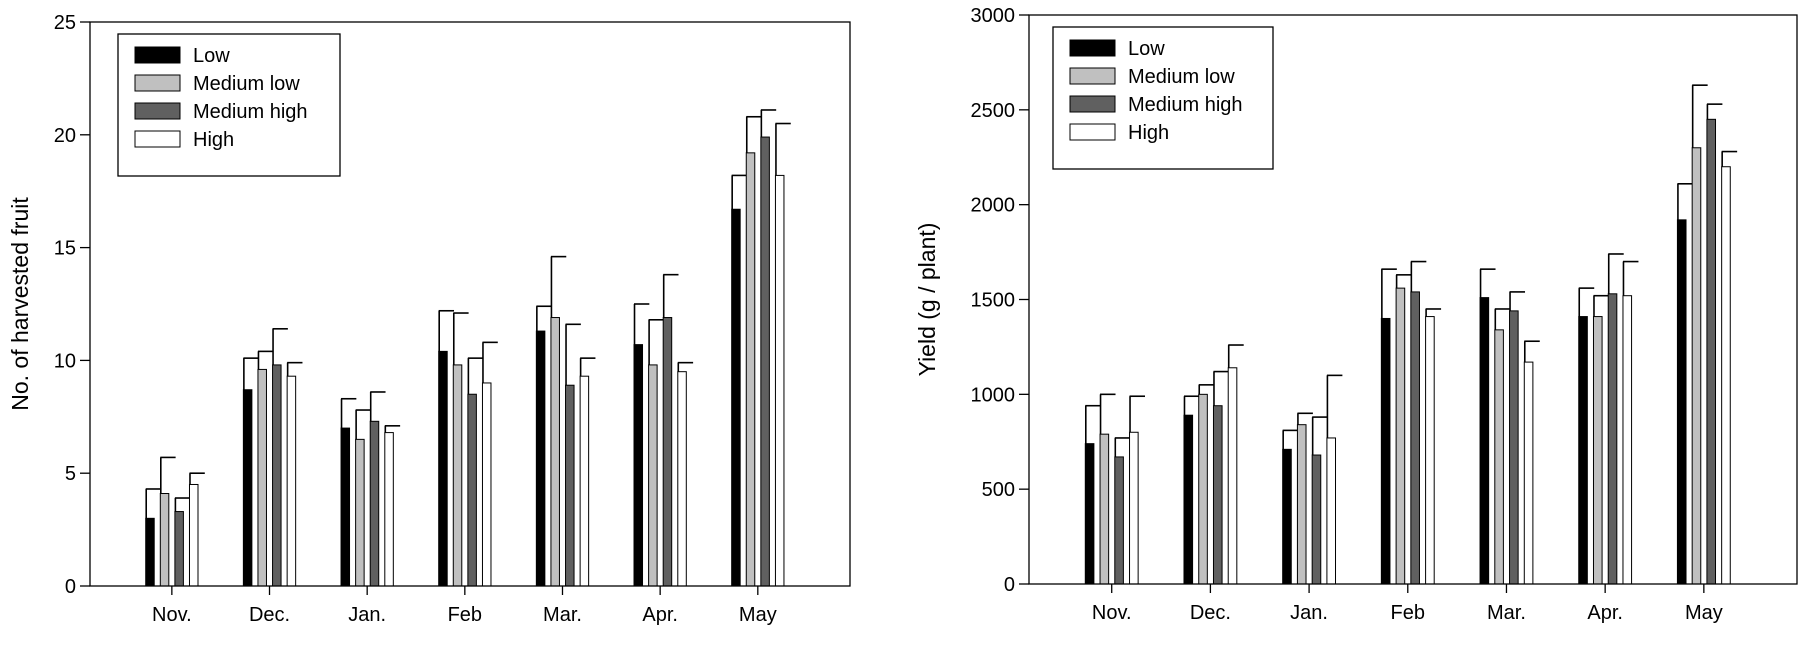 This screenshot has height=646, width=1806. Describe the element at coordinates (993, 16) in the screenshot. I see `y-tick-label: 3000` at that location.